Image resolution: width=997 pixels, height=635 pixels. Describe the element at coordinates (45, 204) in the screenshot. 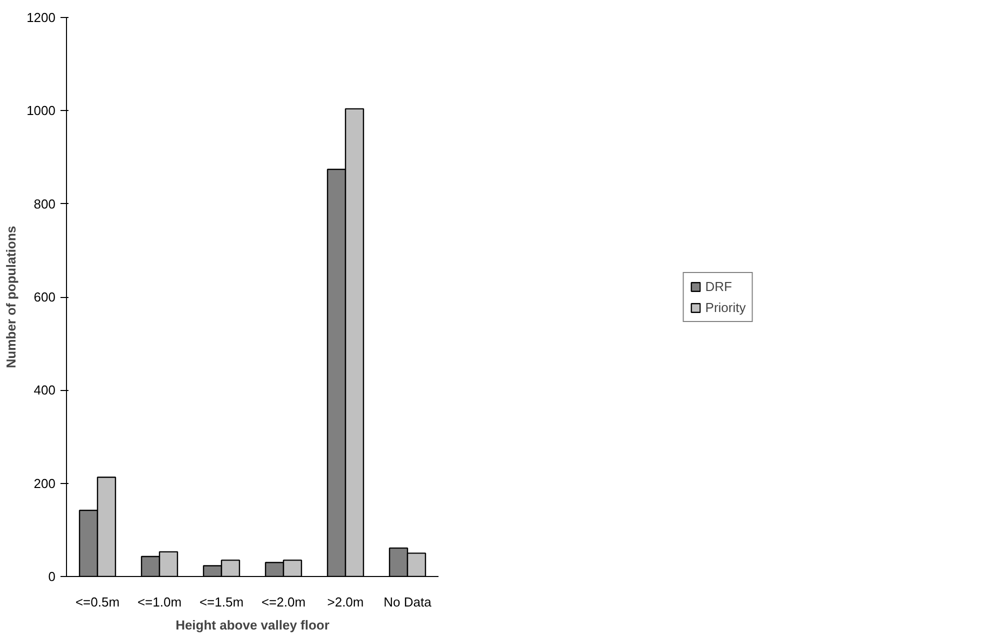

I see `y-tick-label: 800` at that location.